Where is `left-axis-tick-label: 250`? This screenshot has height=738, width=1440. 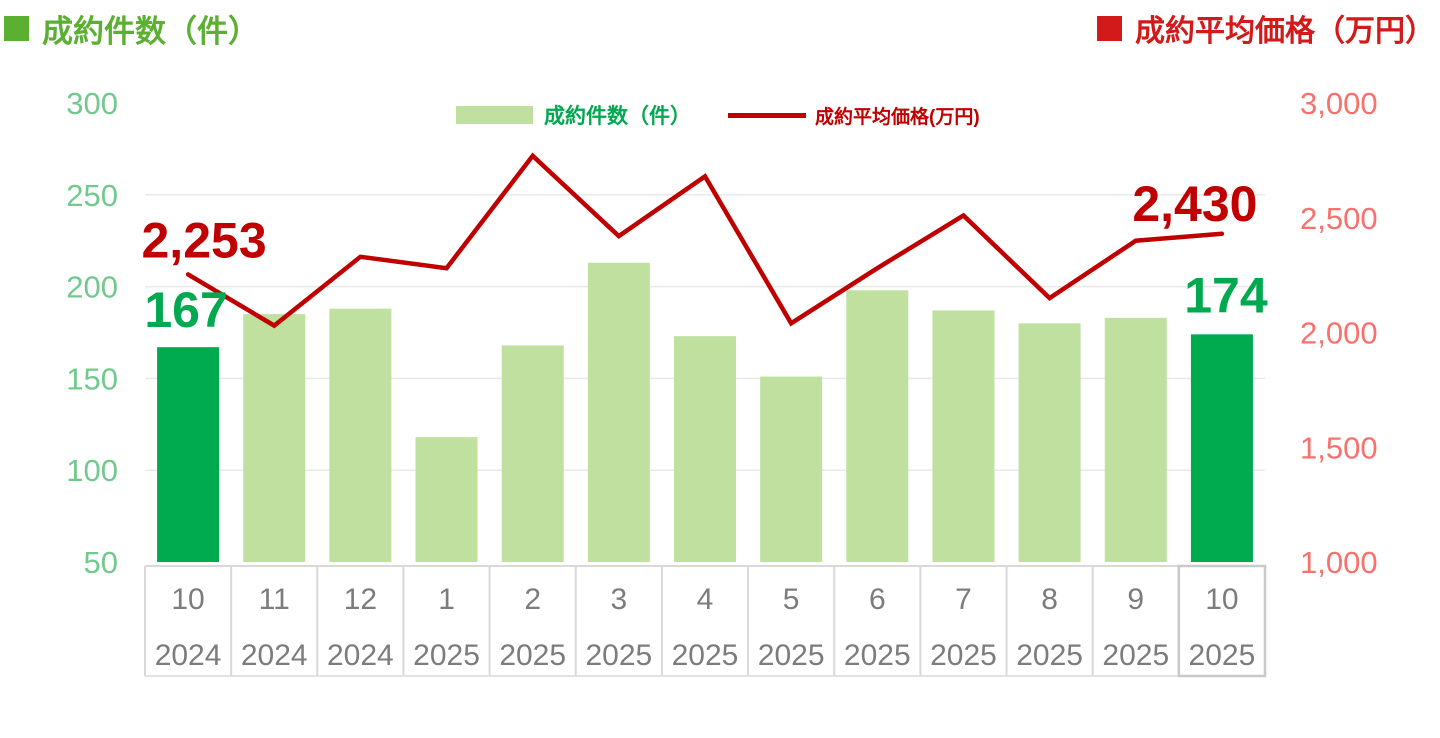 left-axis-tick-label: 250 is located at coordinates (92, 195).